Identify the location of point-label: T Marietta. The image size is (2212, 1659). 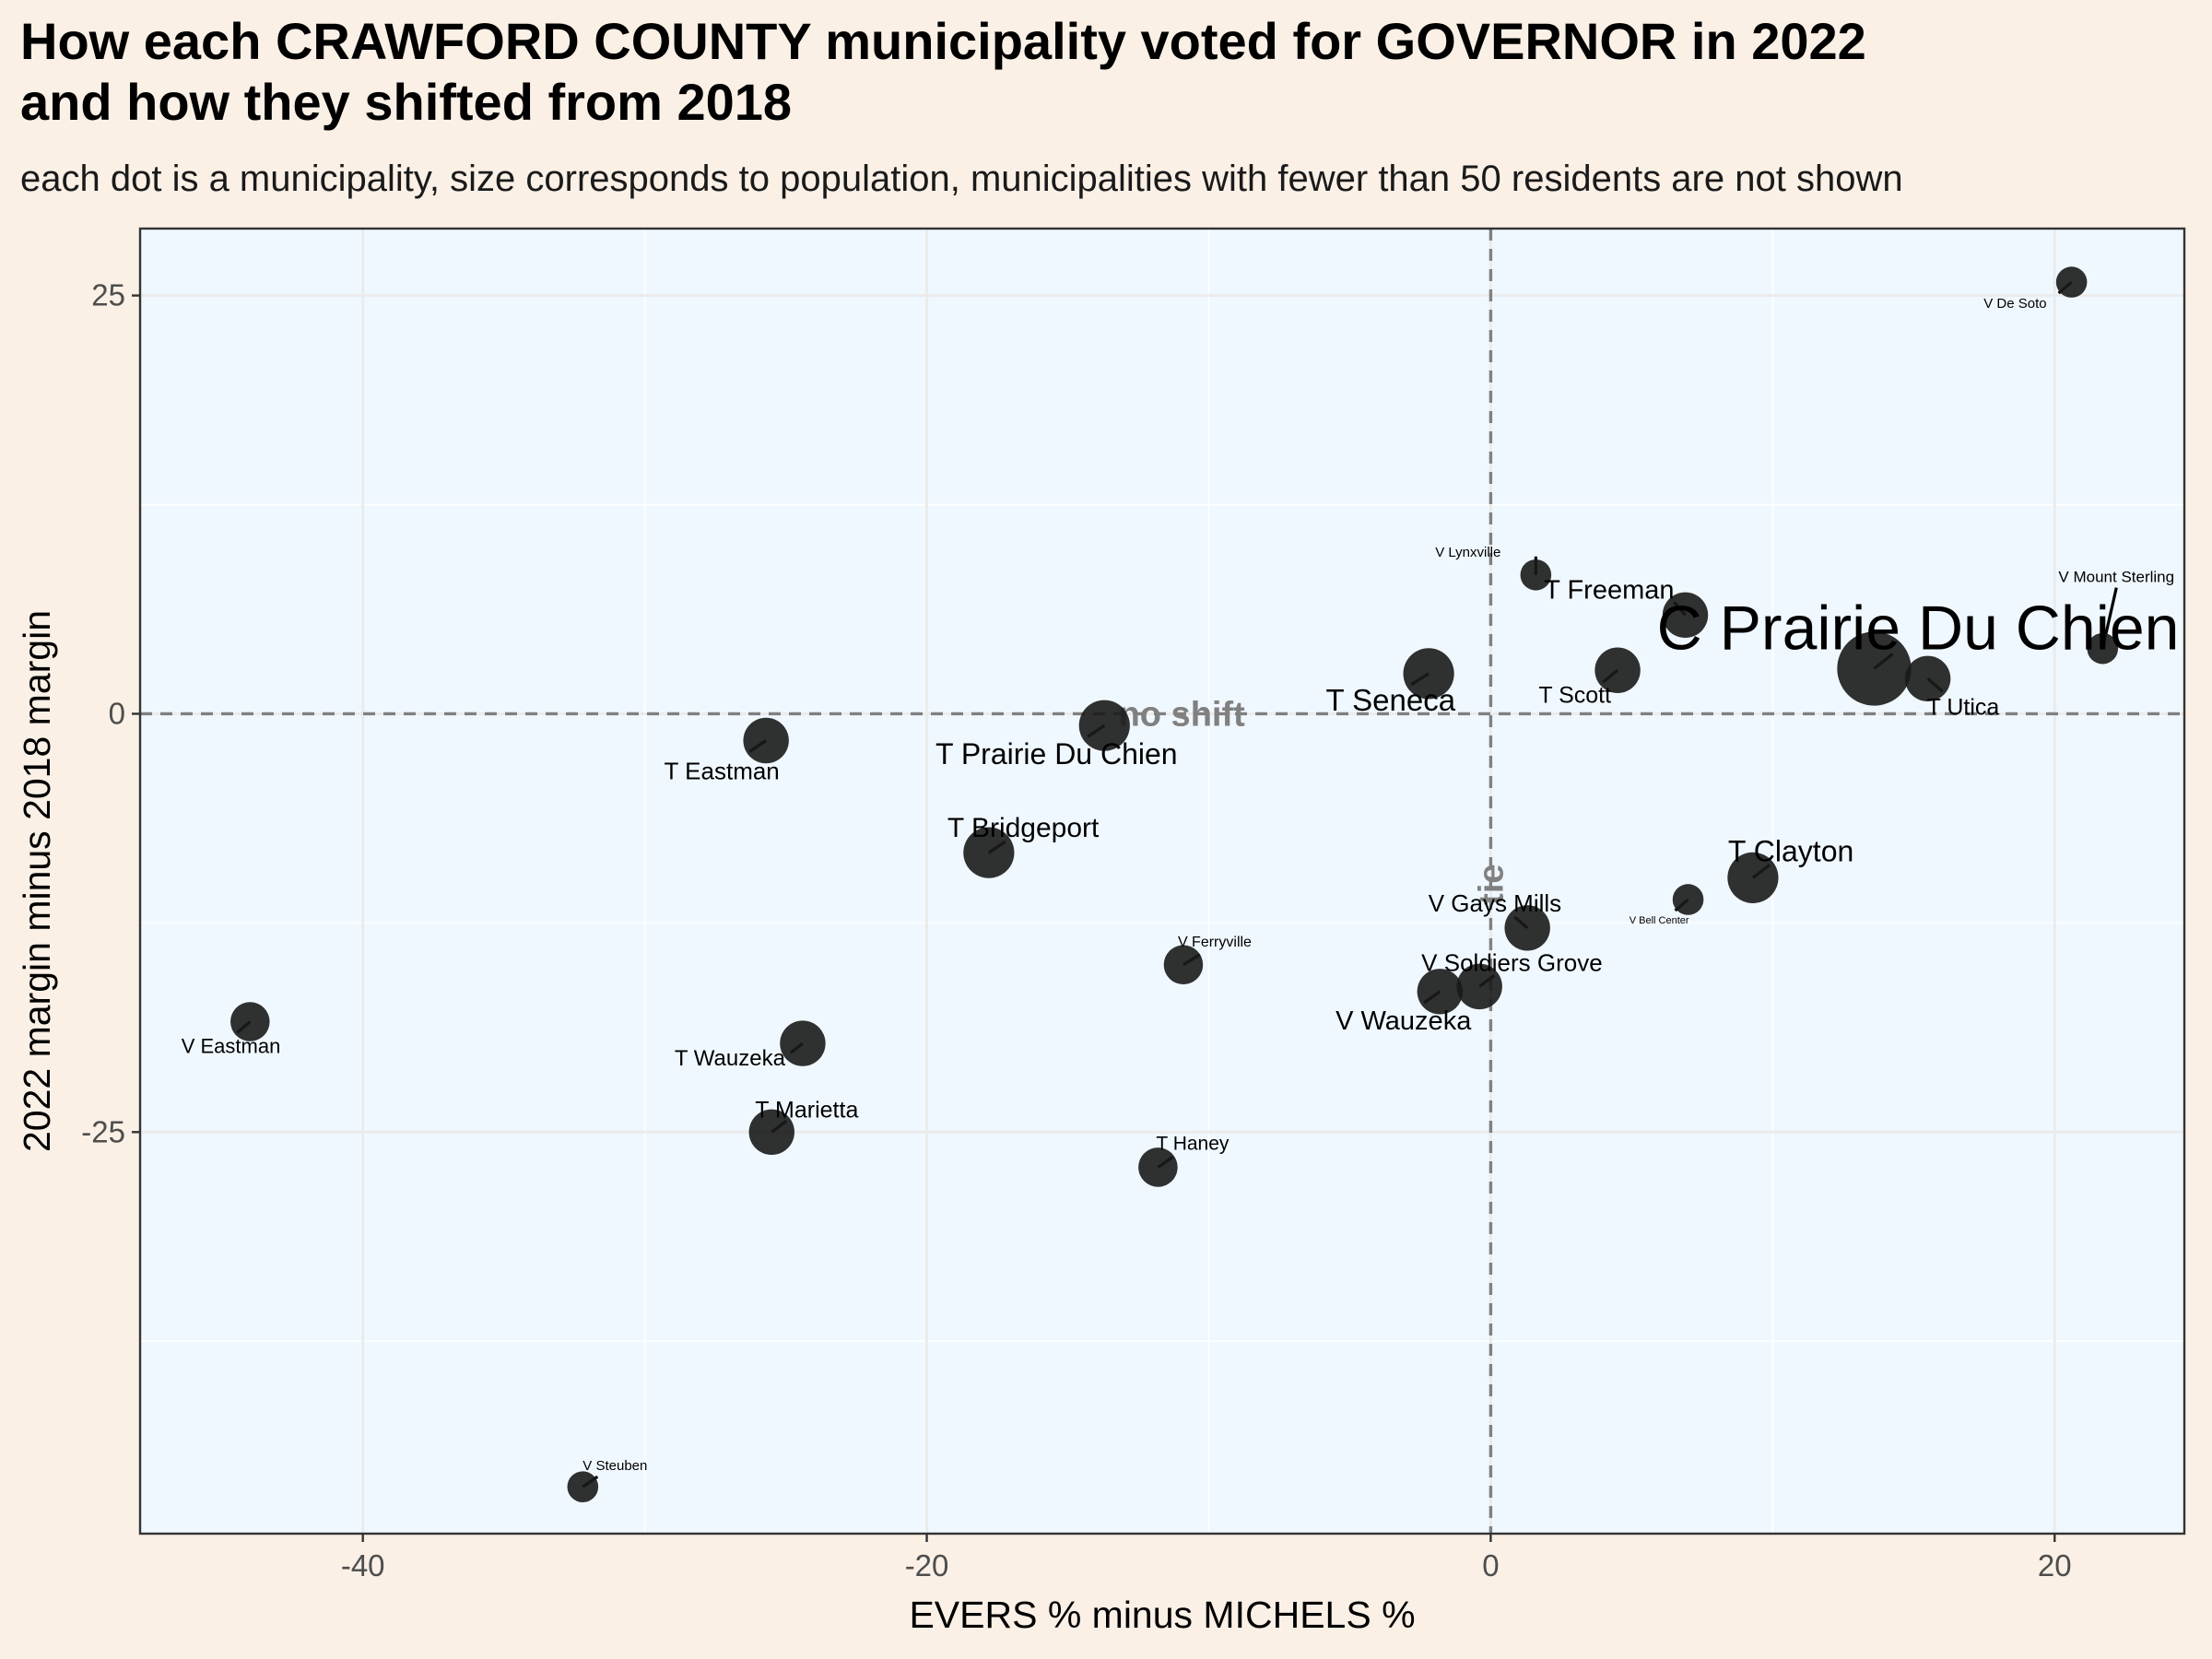
(806, 1110).